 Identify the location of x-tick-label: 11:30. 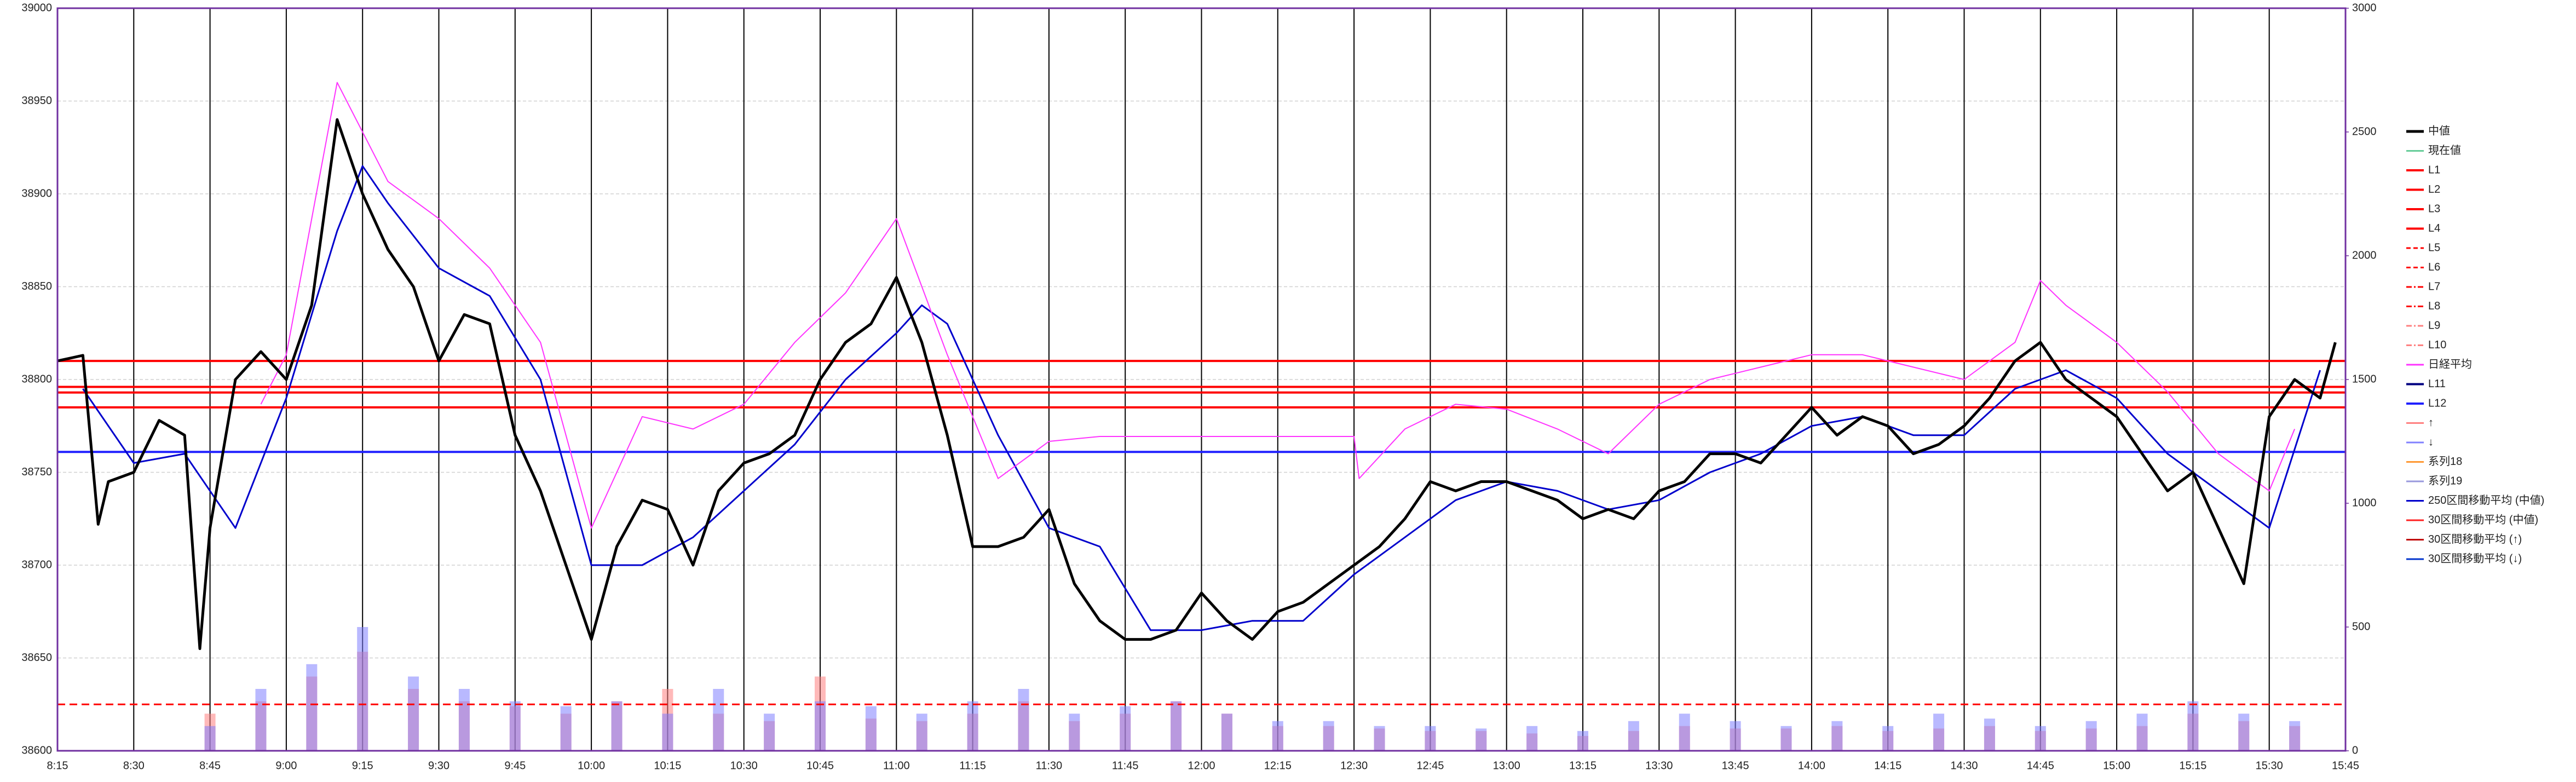
(1049, 766).